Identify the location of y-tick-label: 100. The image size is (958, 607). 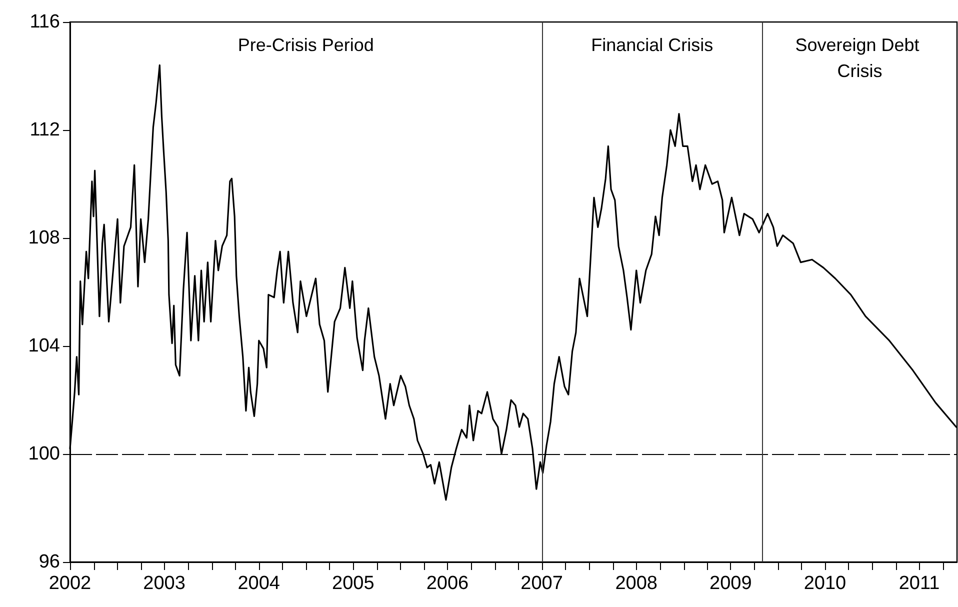
(44, 454).